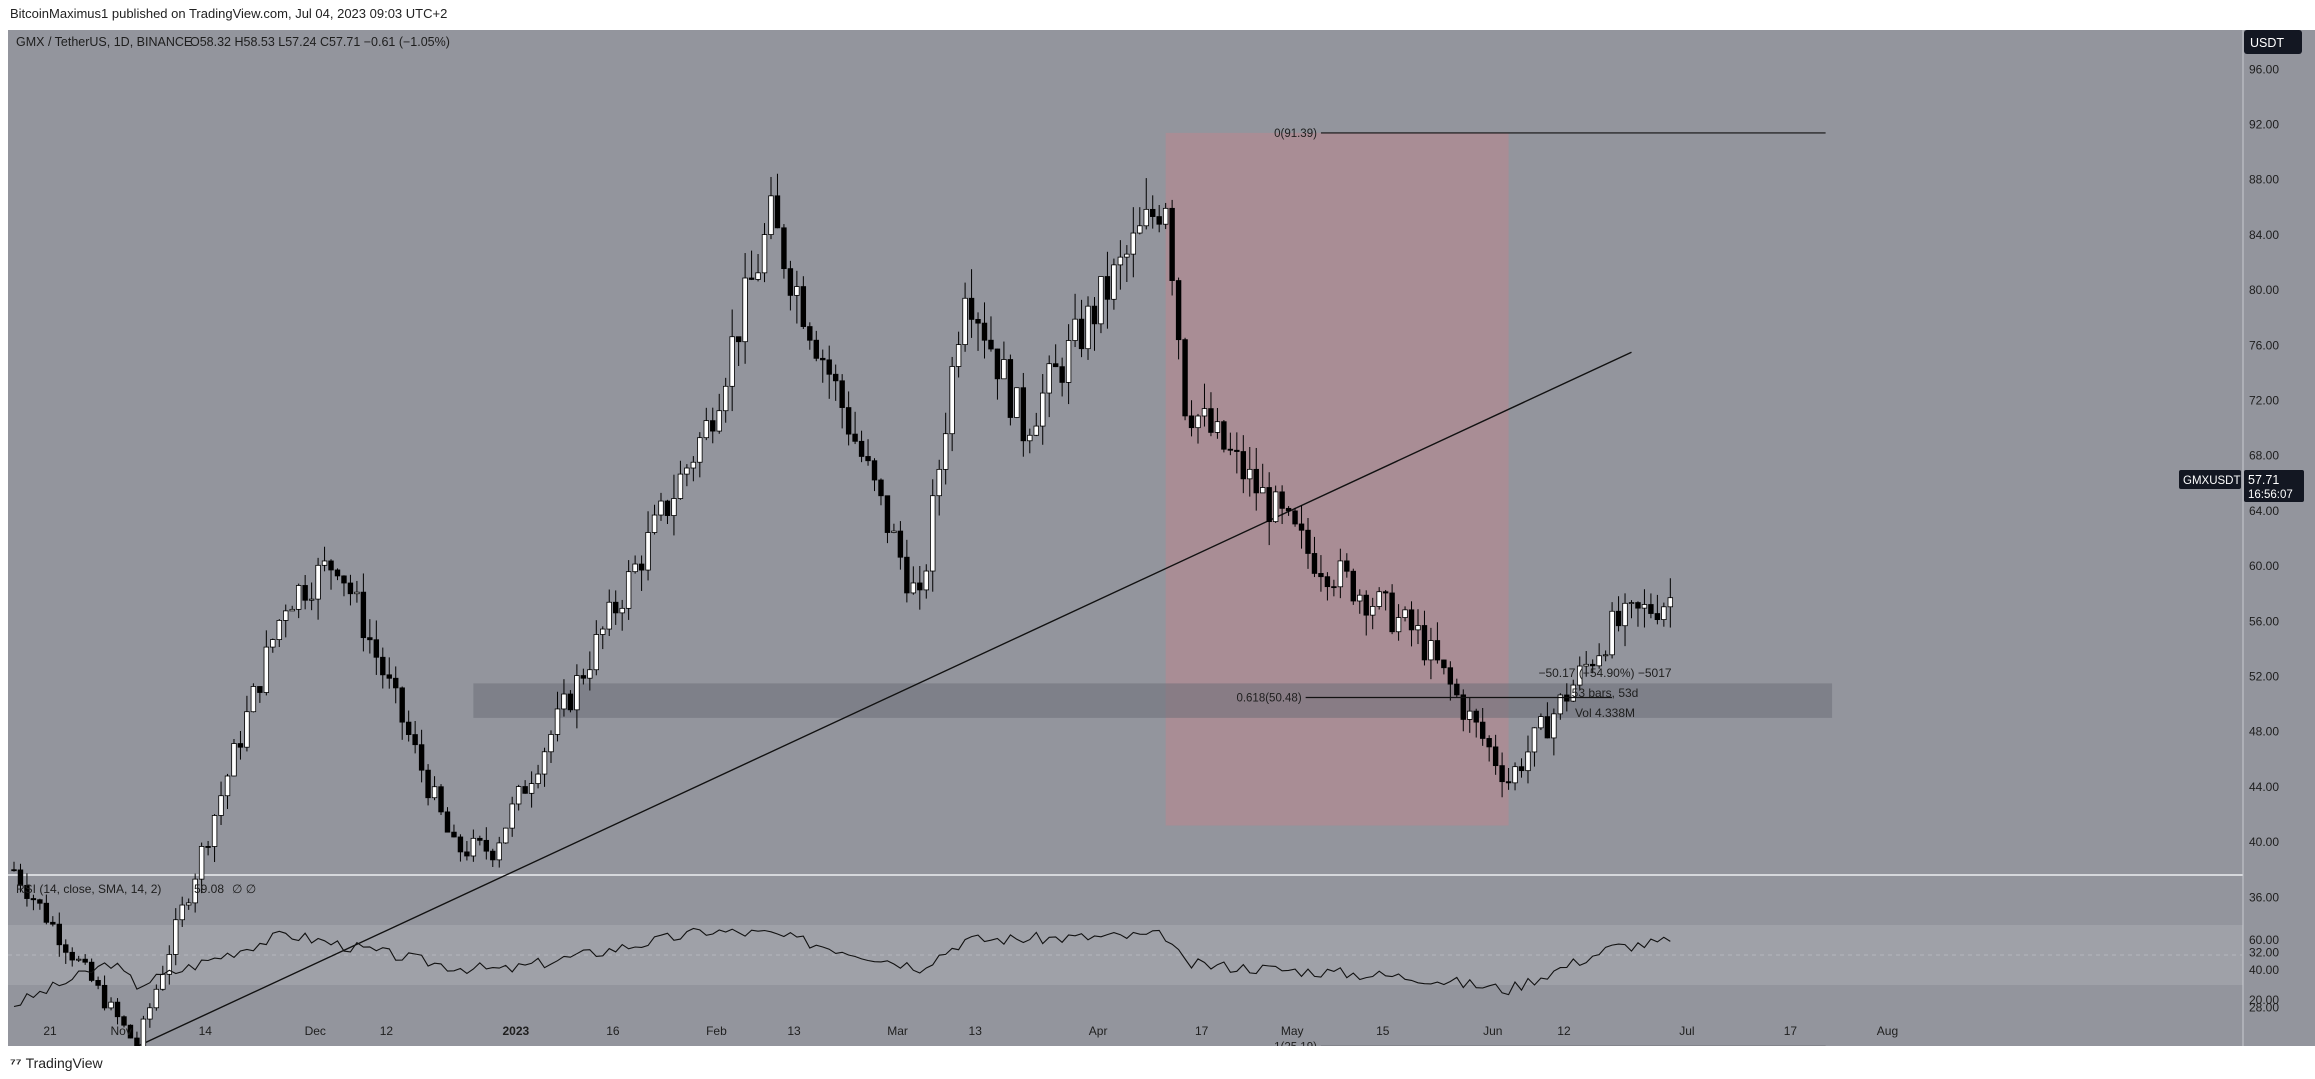  Describe the element at coordinates (1605, 693) in the screenshot. I see `measure-bars: 53 bars, 53d` at that location.